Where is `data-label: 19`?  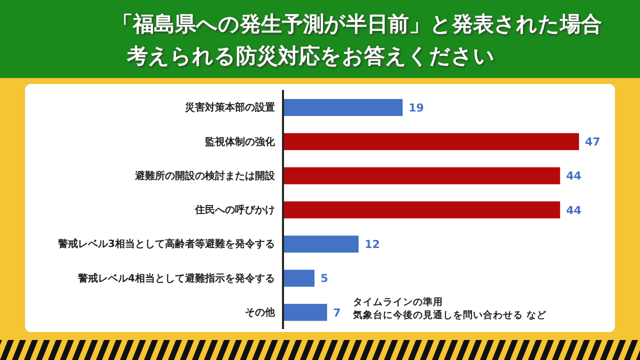 data-label: 19 is located at coordinates (416, 107).